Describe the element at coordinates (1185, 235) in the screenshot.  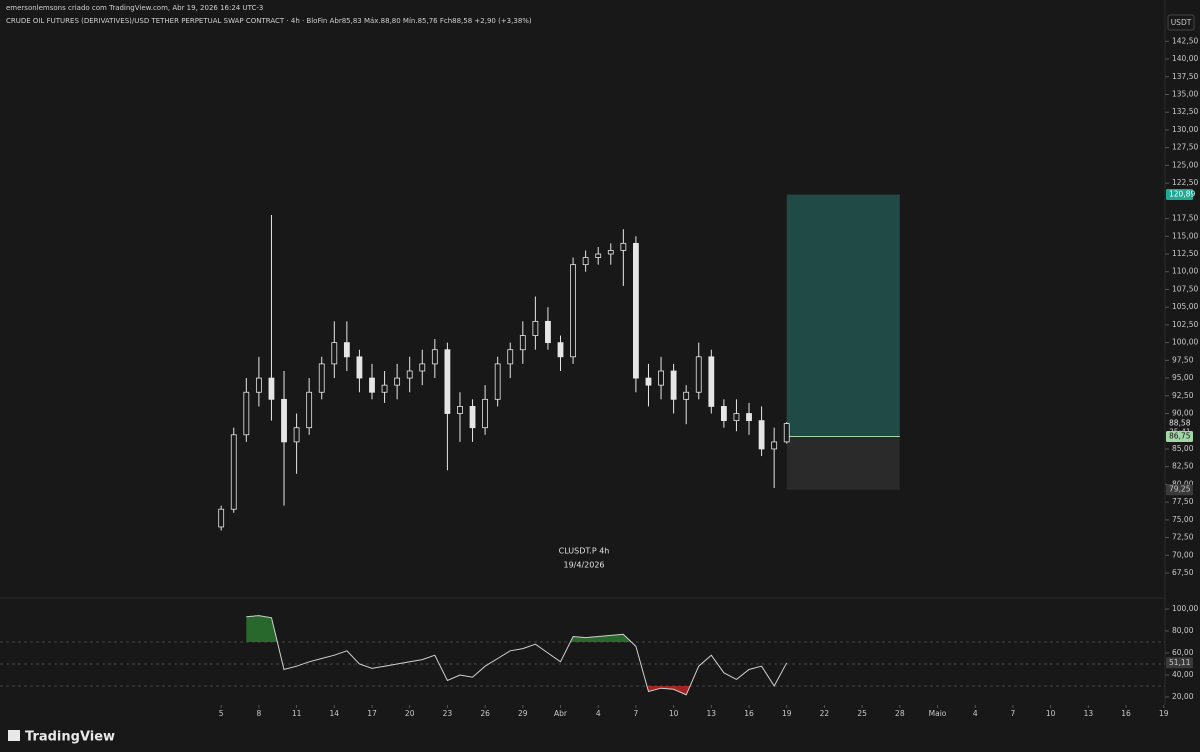
I see `y-tick-label: 115,00` at that location.